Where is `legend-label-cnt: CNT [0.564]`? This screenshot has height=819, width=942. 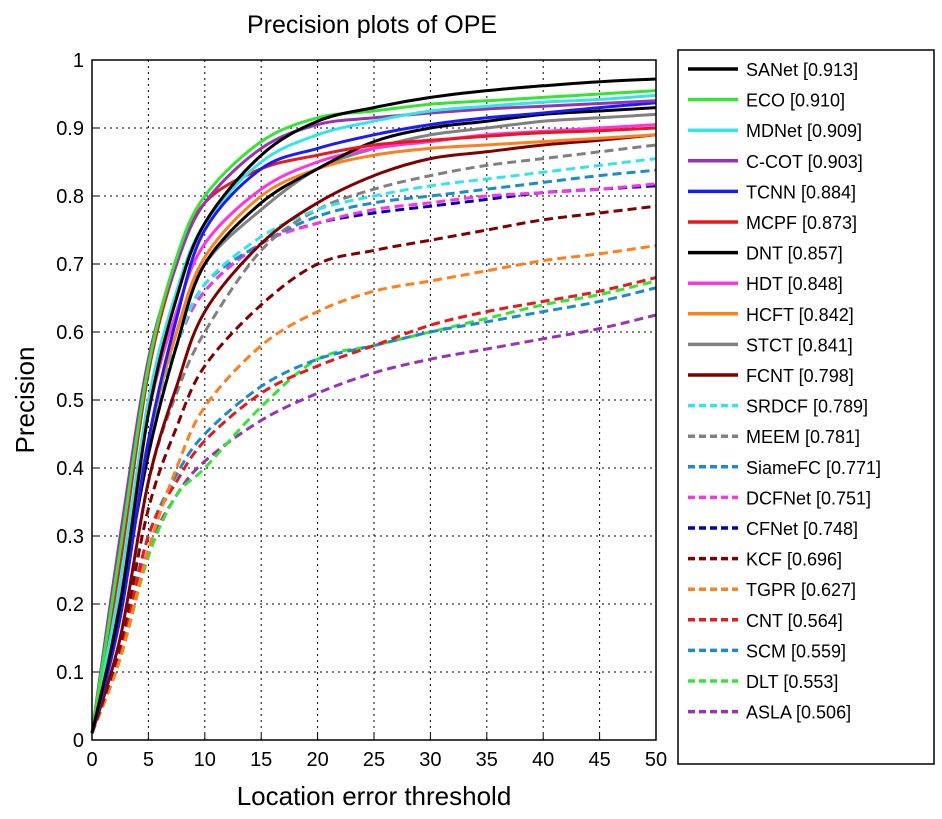 legend-label-cnt: CNT [0.564] is located at coordinates (794, 621).